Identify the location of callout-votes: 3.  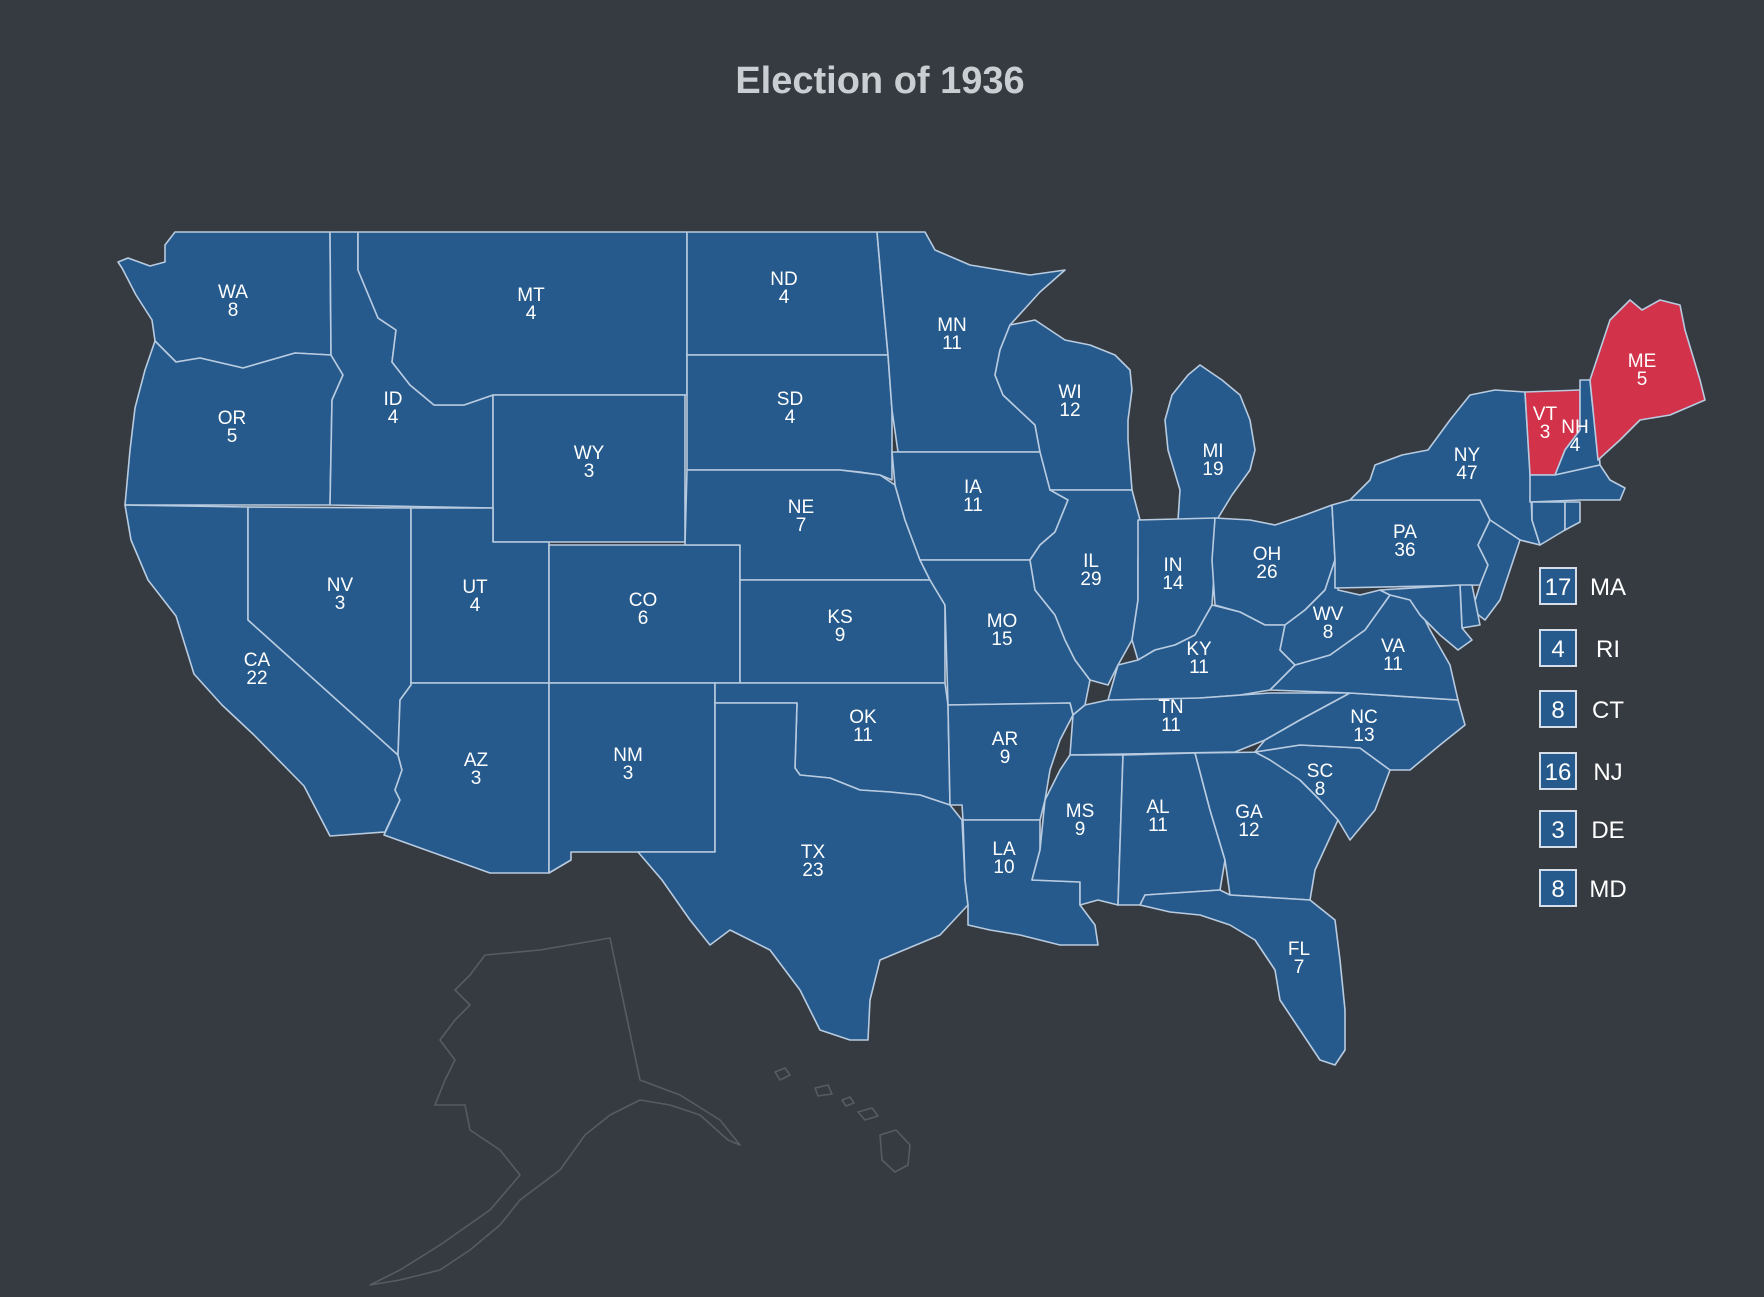
(1557, 830).